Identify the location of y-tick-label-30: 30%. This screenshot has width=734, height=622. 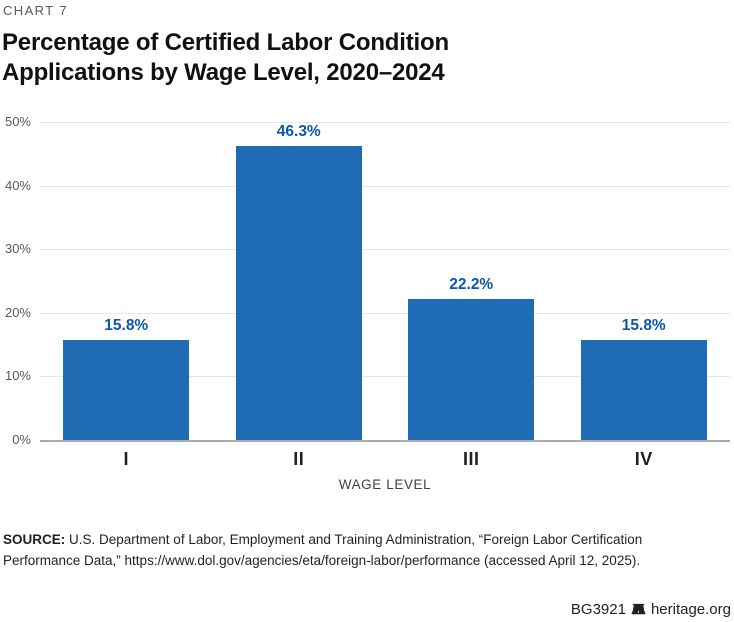
(17, 249).